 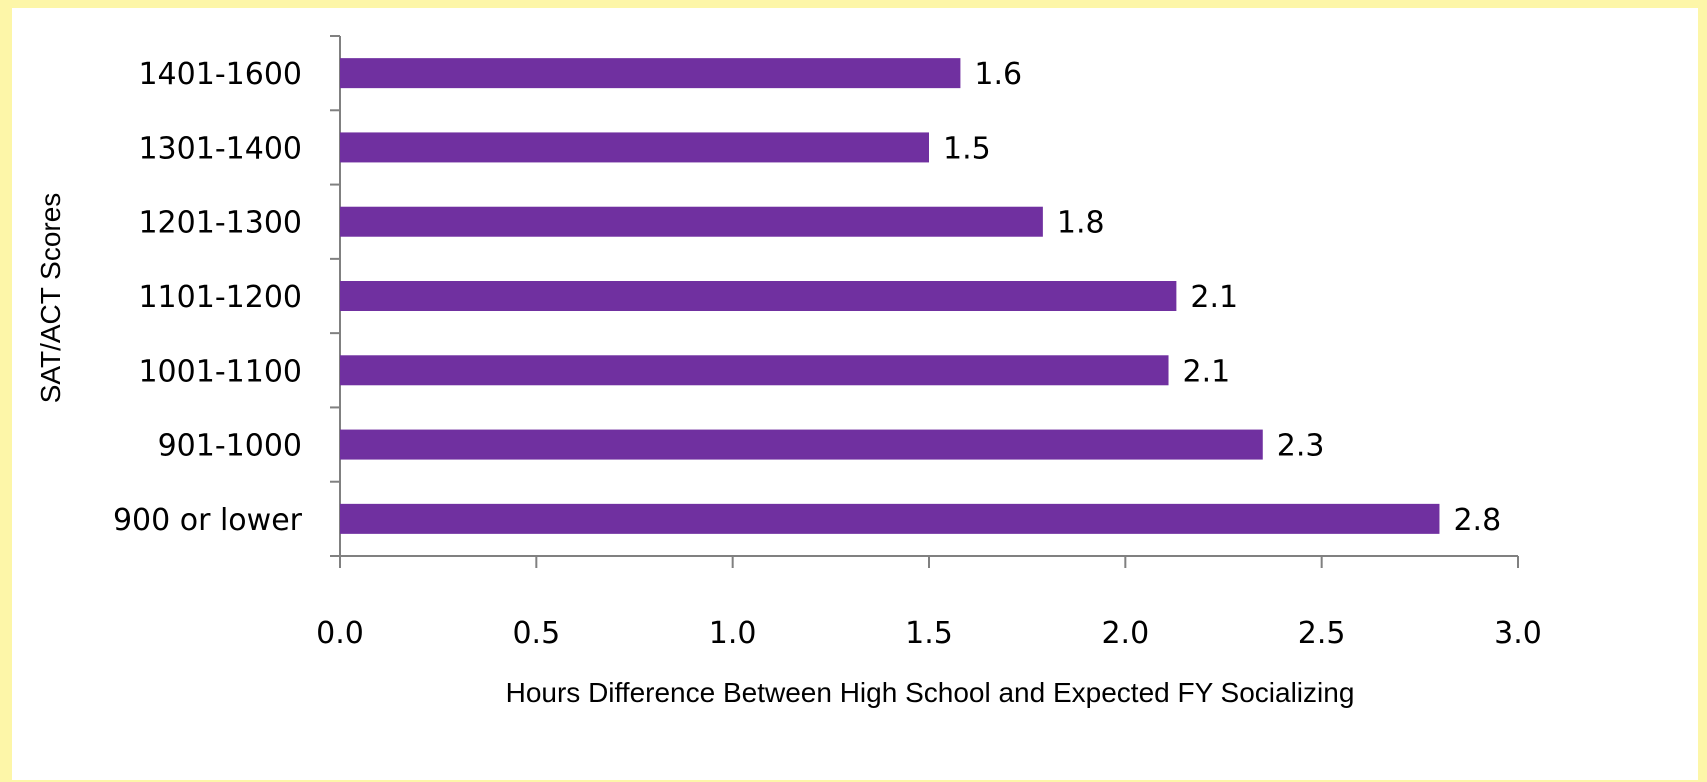 What do you see at coordinates (220, 74) in the screenshot?
I see `category-label: 1401-1600` at bounding box center [220, 74].